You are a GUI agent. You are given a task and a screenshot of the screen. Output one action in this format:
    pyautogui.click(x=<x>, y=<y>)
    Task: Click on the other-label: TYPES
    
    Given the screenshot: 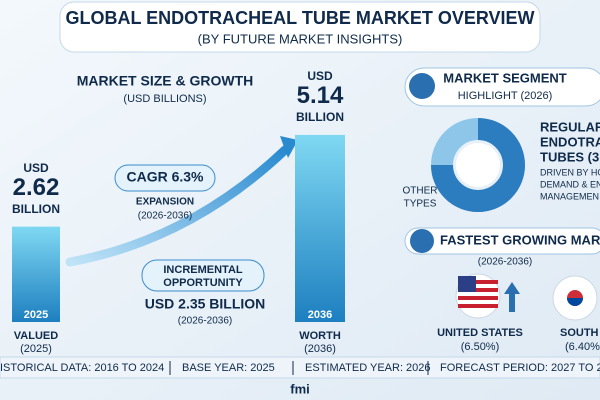 What is the action you would take?
    pyautogui.click(x=420, y=204)
    